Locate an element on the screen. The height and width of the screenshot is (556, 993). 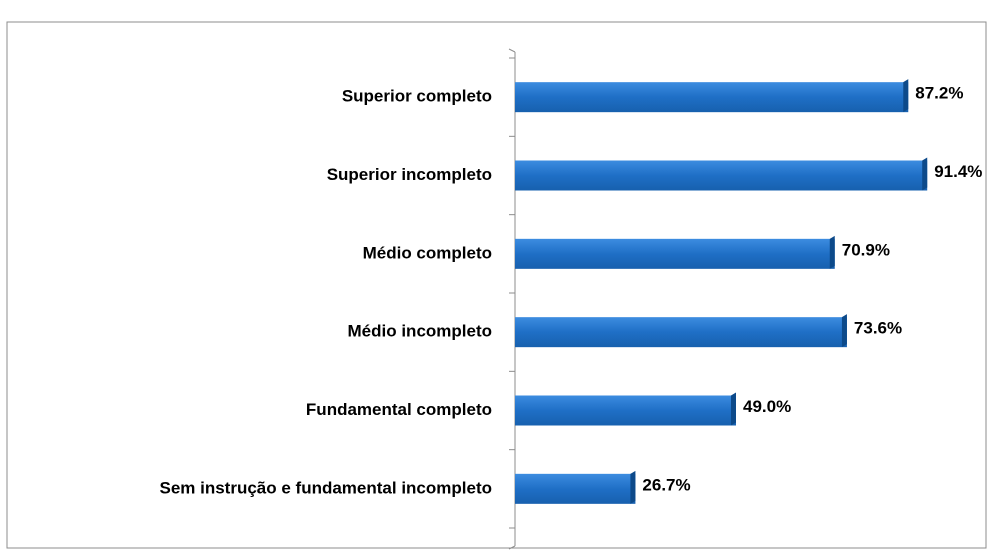
value-label: 73.6% is located at coordinates (878, 328).